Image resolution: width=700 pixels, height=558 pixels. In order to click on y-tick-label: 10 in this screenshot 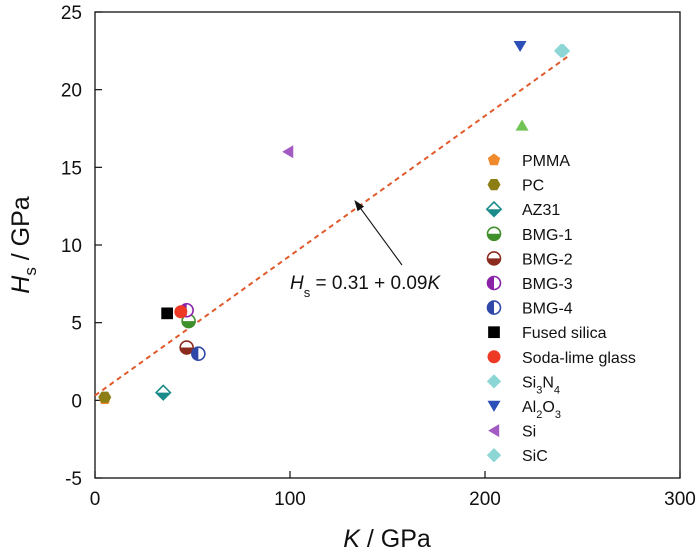, I will do `click(71, 246)`.